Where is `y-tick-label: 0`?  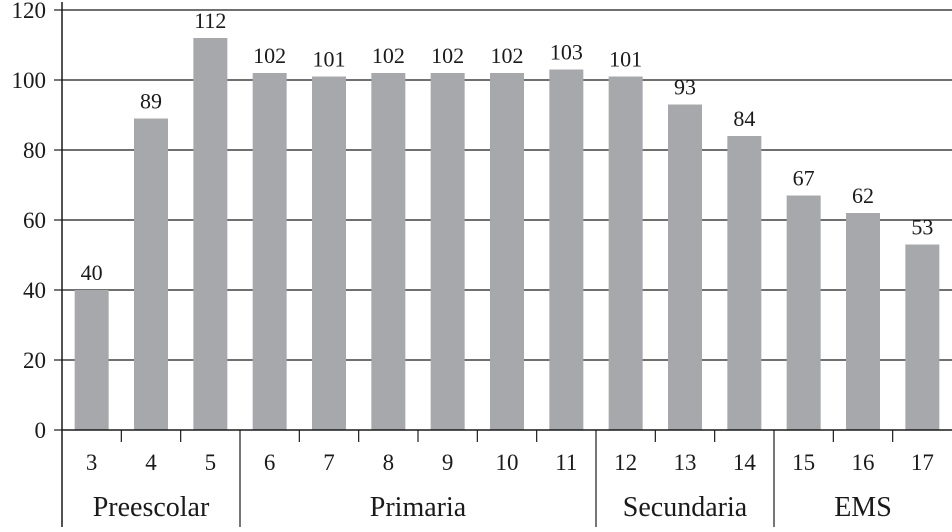
y-tick-label: 0 is located at coordinates (41, 430).